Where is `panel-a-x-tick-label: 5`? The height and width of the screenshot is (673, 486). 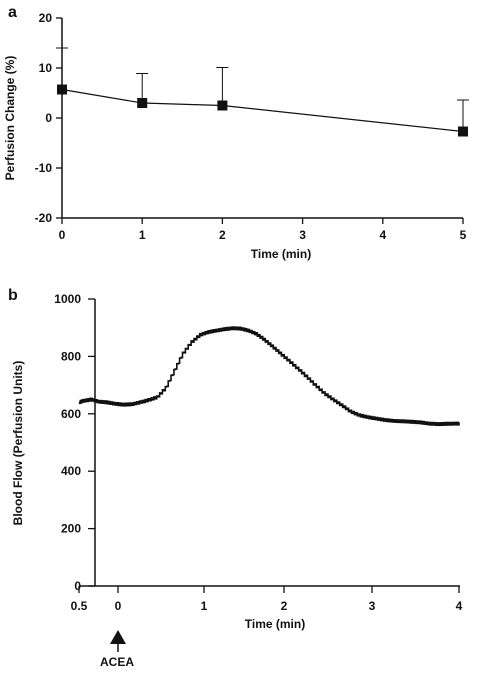
panel-a-x-tick-label: 5 is located at coordinates (463, 235).